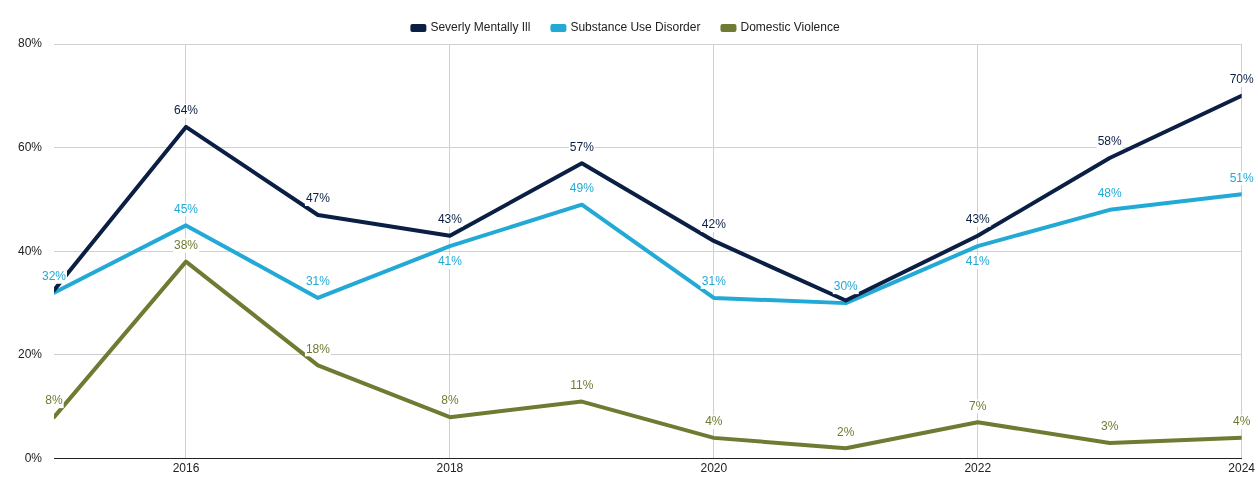 The height and width of the screenshot is (483, 1258). I want to click on data-label: 32%, so click(54, 276).